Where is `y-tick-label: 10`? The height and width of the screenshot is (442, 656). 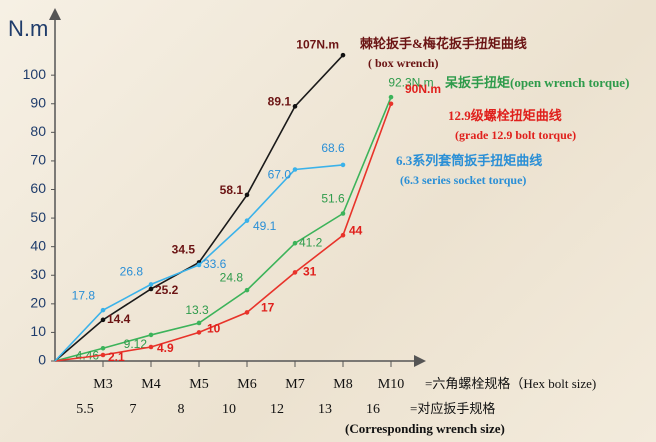 y-tick-label: 10 is located at coordinates (38, 331).